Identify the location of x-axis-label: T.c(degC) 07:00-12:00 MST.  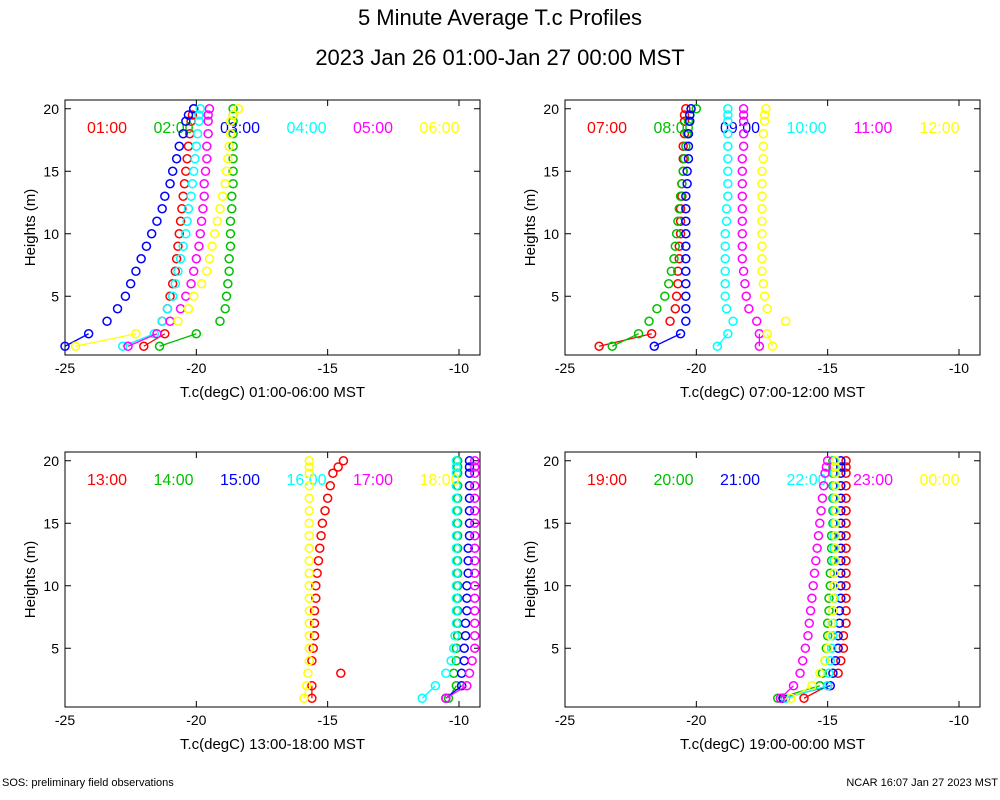
(772, 392).